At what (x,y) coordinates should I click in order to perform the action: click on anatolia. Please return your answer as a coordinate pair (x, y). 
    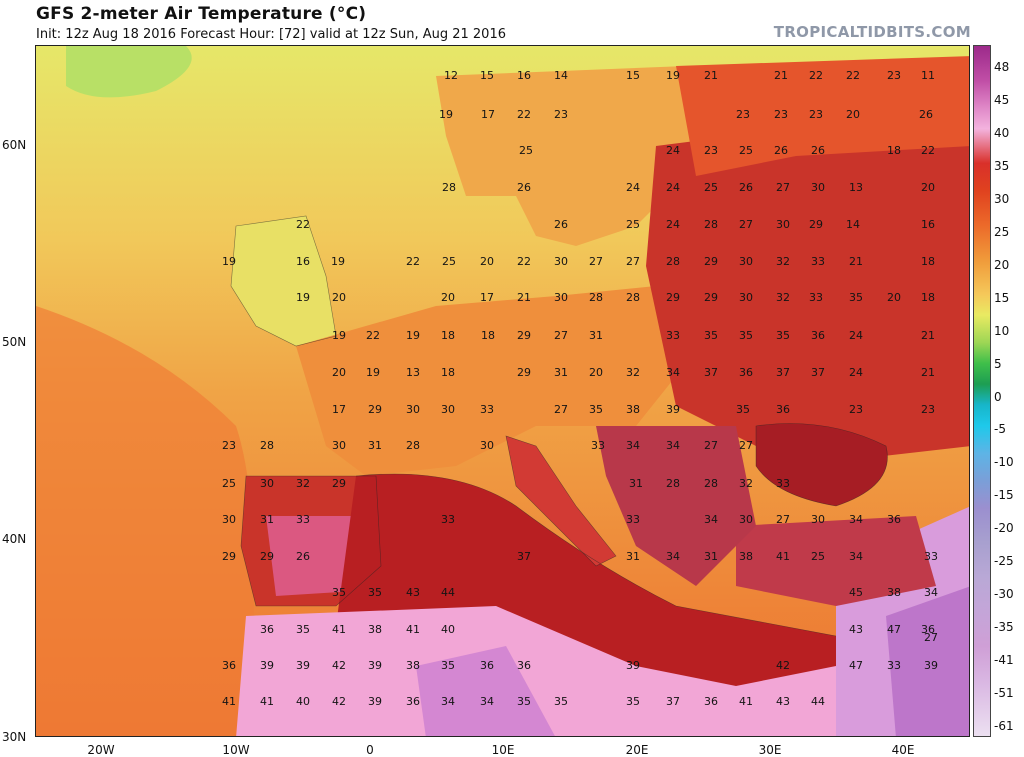
    Looking at the image, I should click on (836, 561).